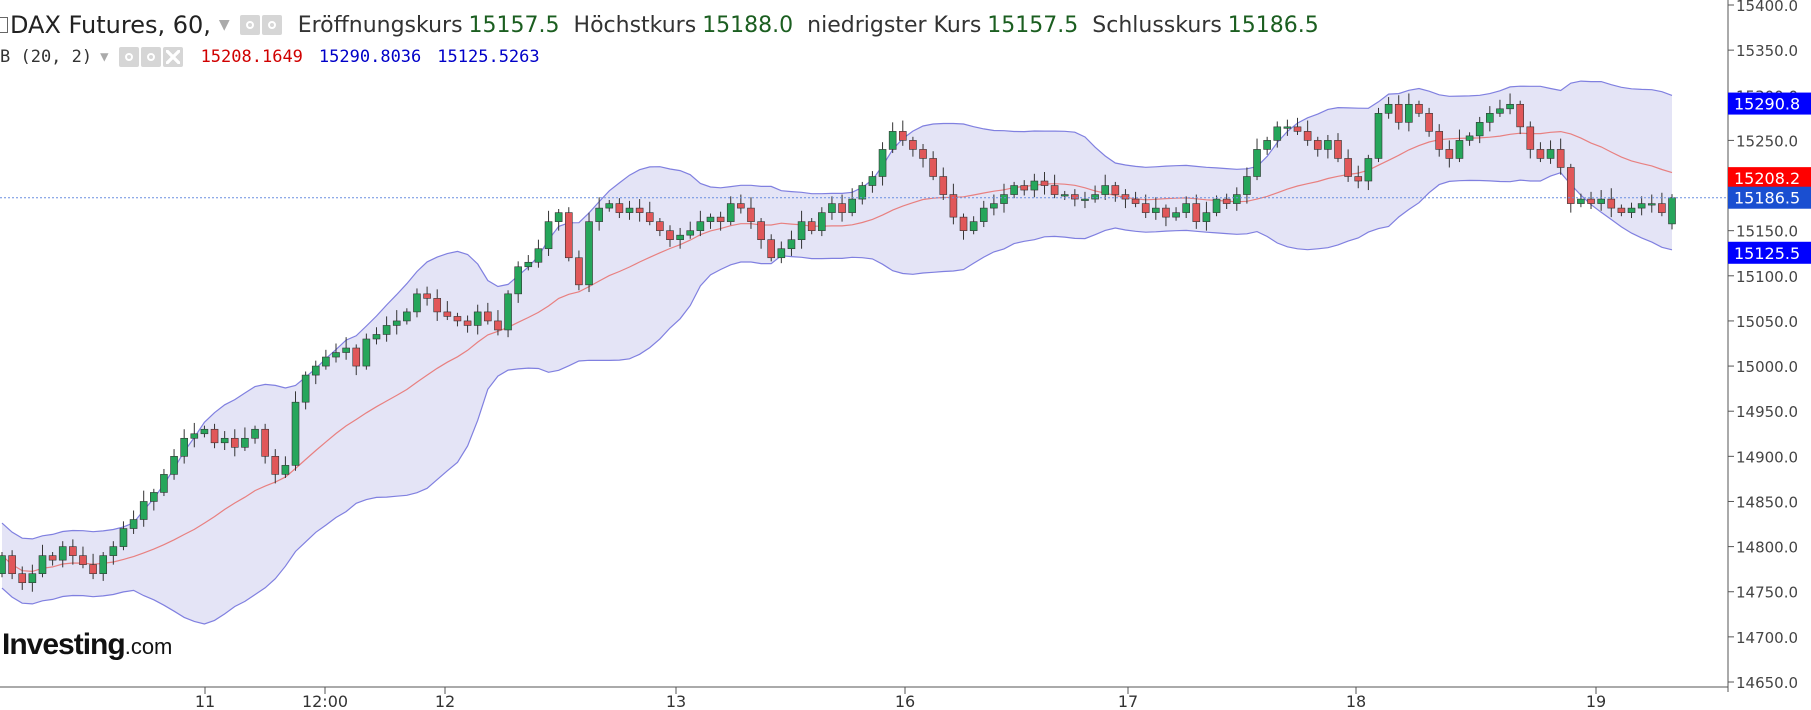 This screenshot has height=710, width=1811. I want to click on gear-icon, so click(271, 25).